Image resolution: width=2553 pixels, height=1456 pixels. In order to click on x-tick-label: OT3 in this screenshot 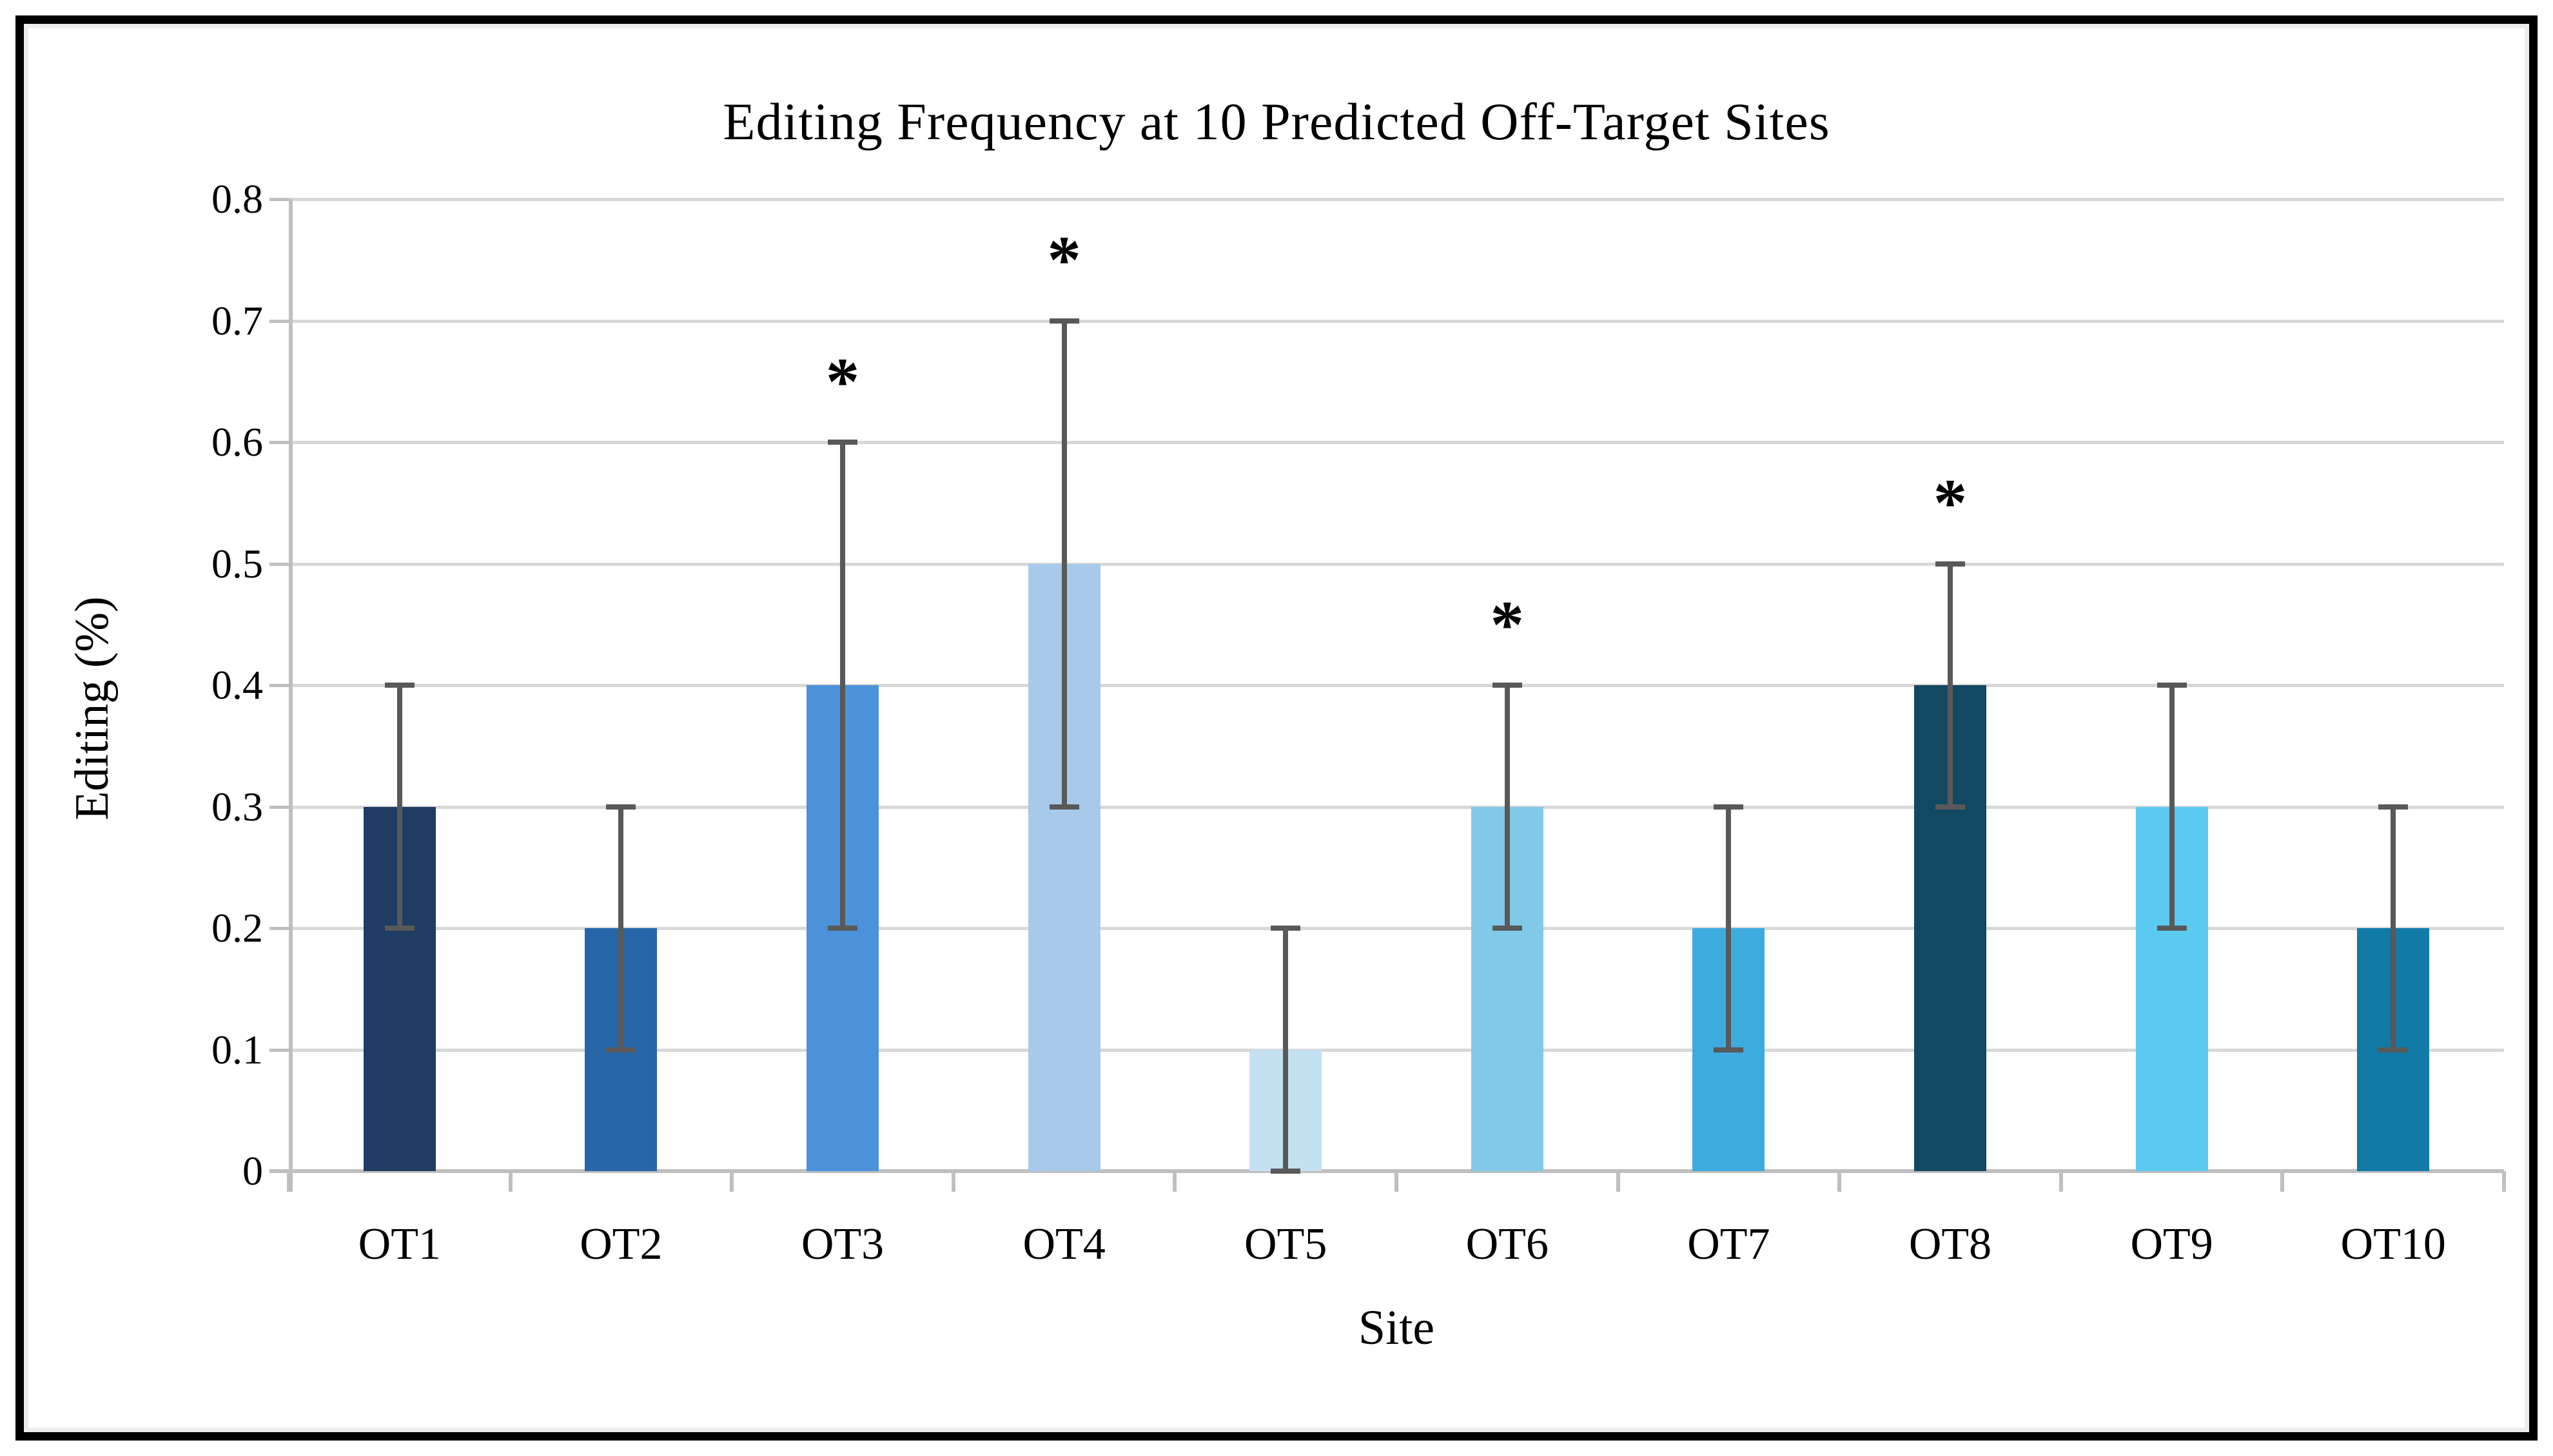, I will do `click(843, 1244)`.